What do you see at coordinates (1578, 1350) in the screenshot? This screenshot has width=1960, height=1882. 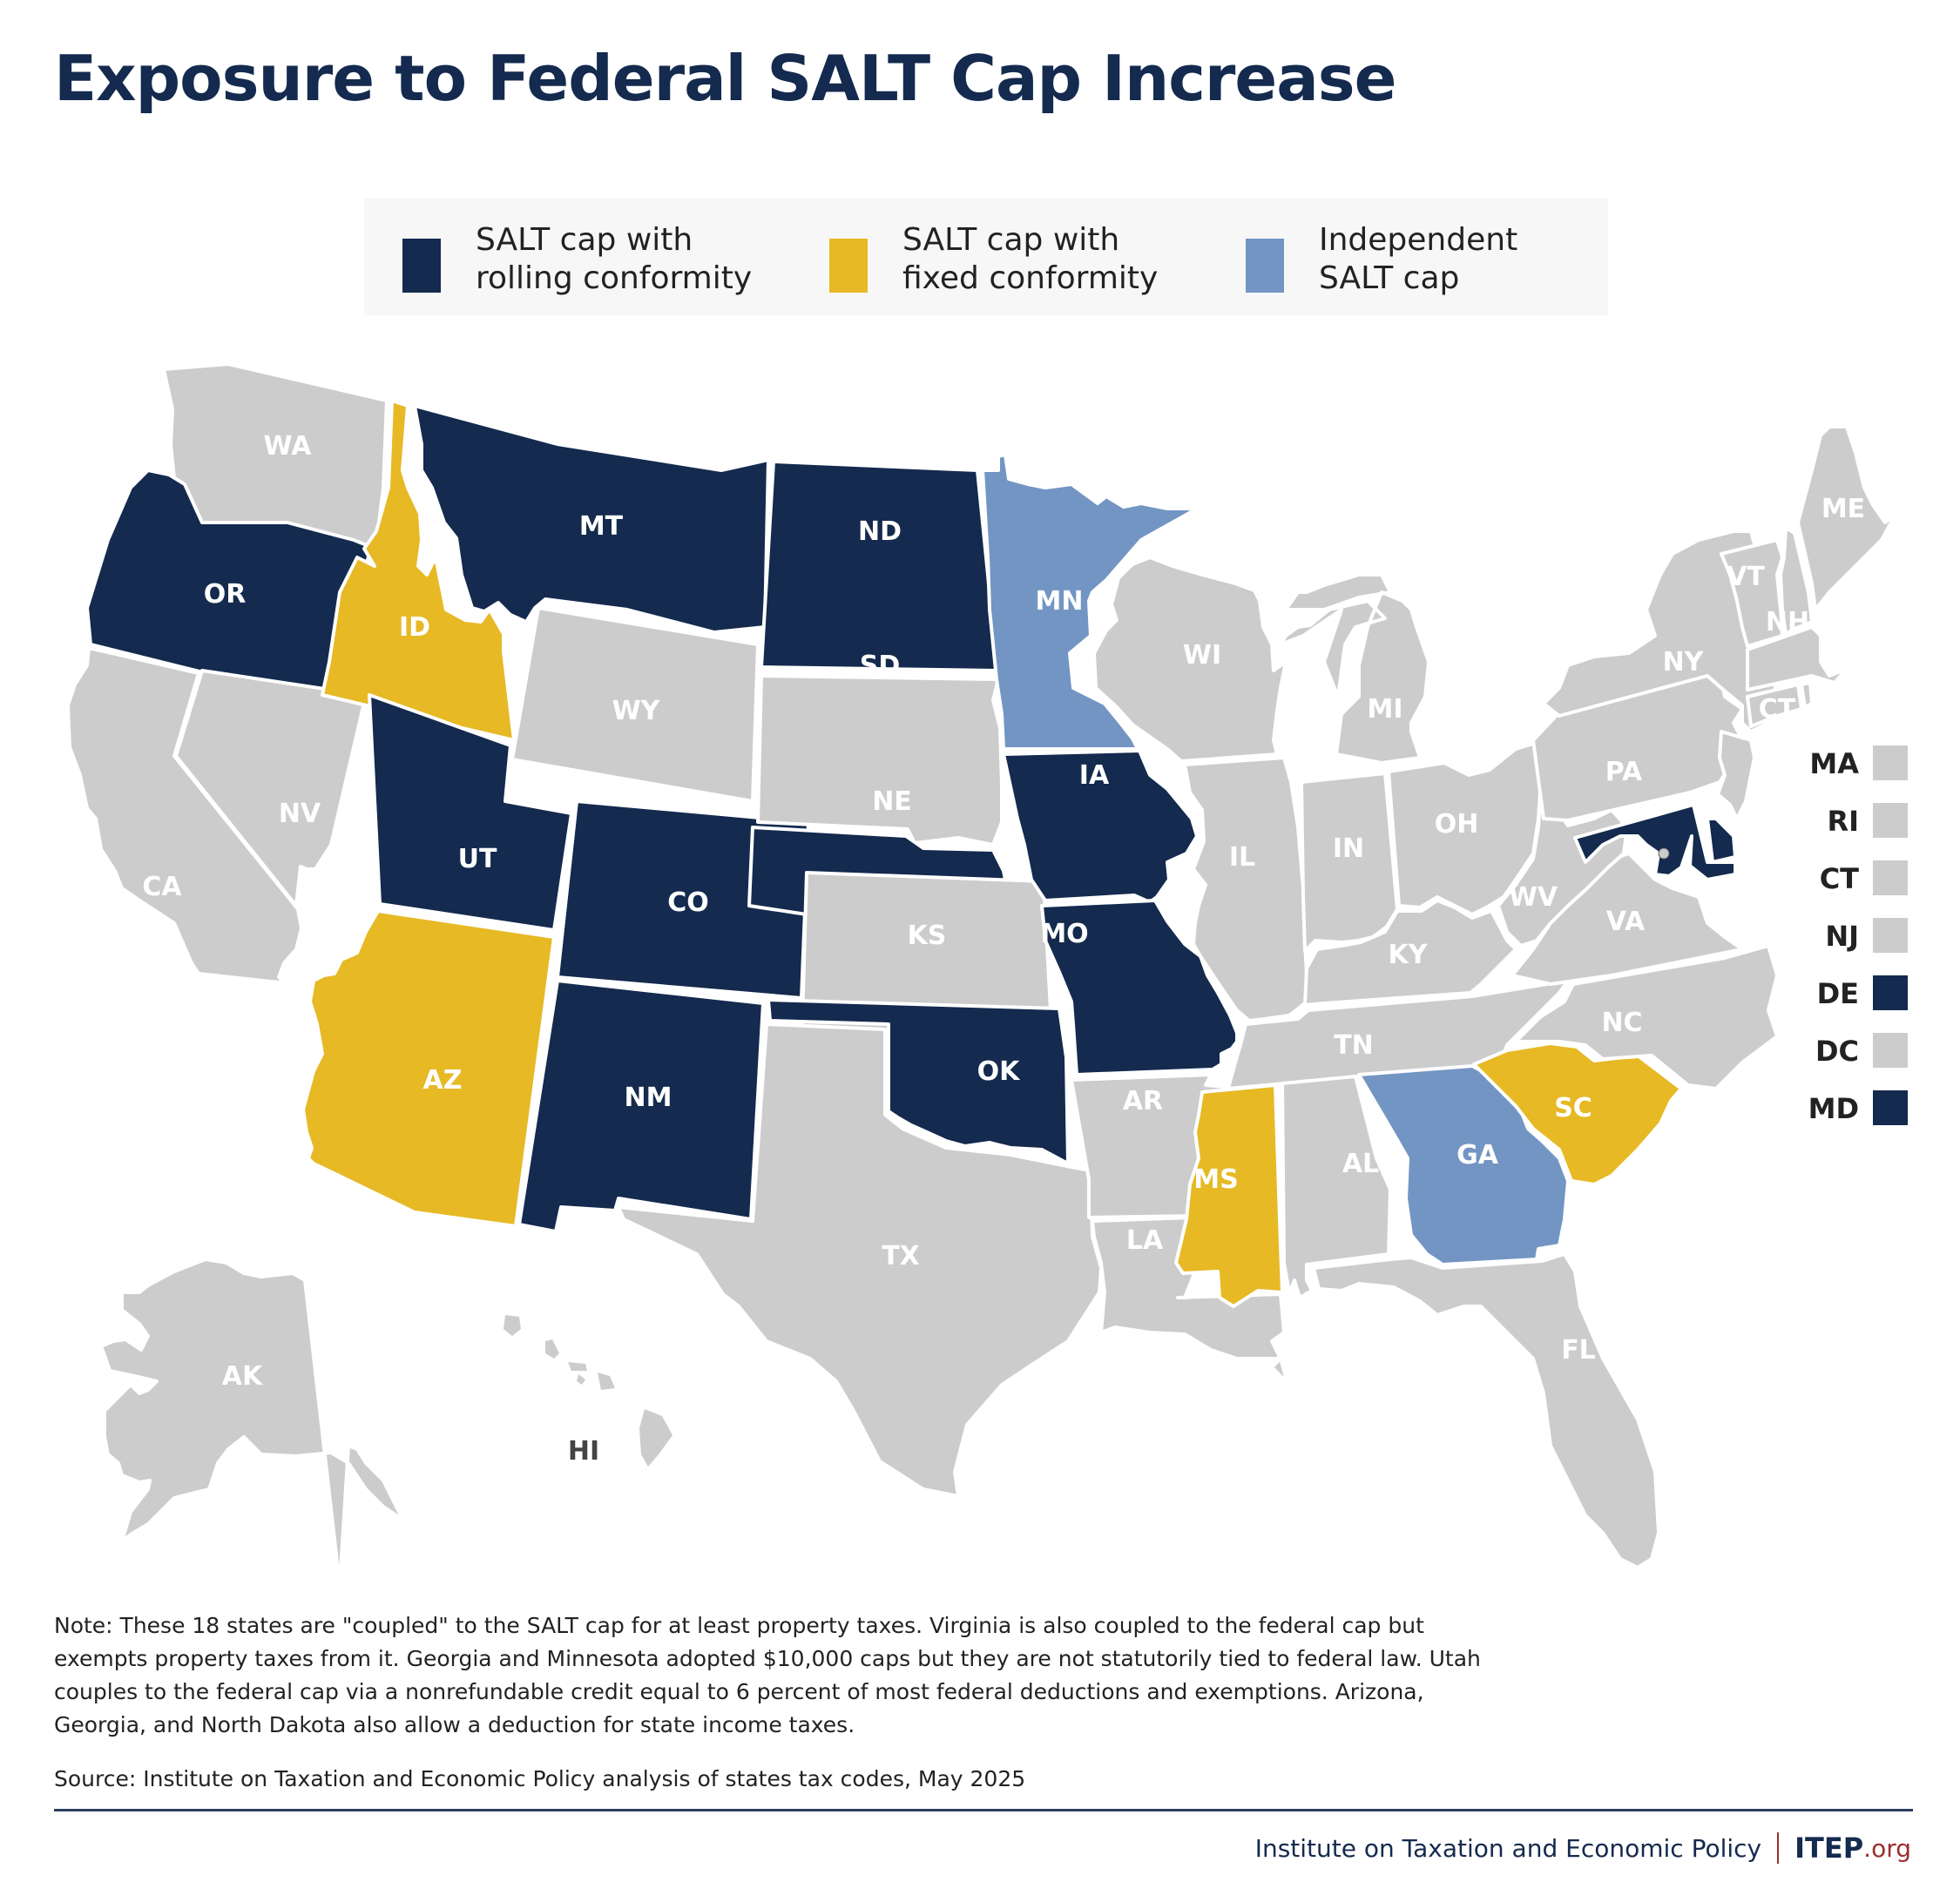 I see `state-label-FL: FL` at bounding box center [1578, 1350].